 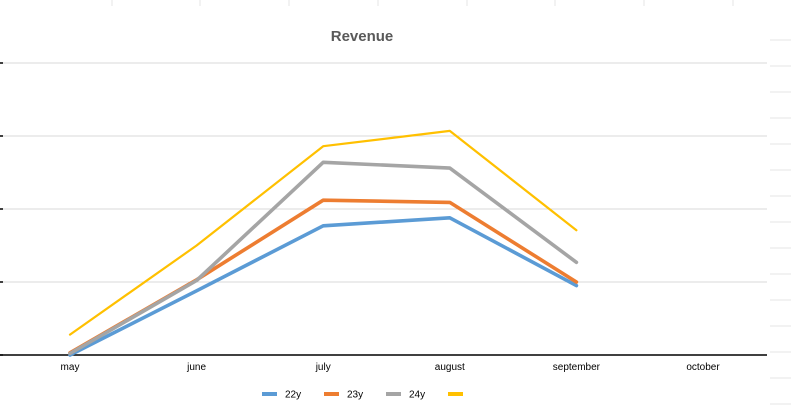 What do you see at coordinates (355, 395) in the screenshot?
I see `legend-label: 23y` at bounding box center [355, 395].